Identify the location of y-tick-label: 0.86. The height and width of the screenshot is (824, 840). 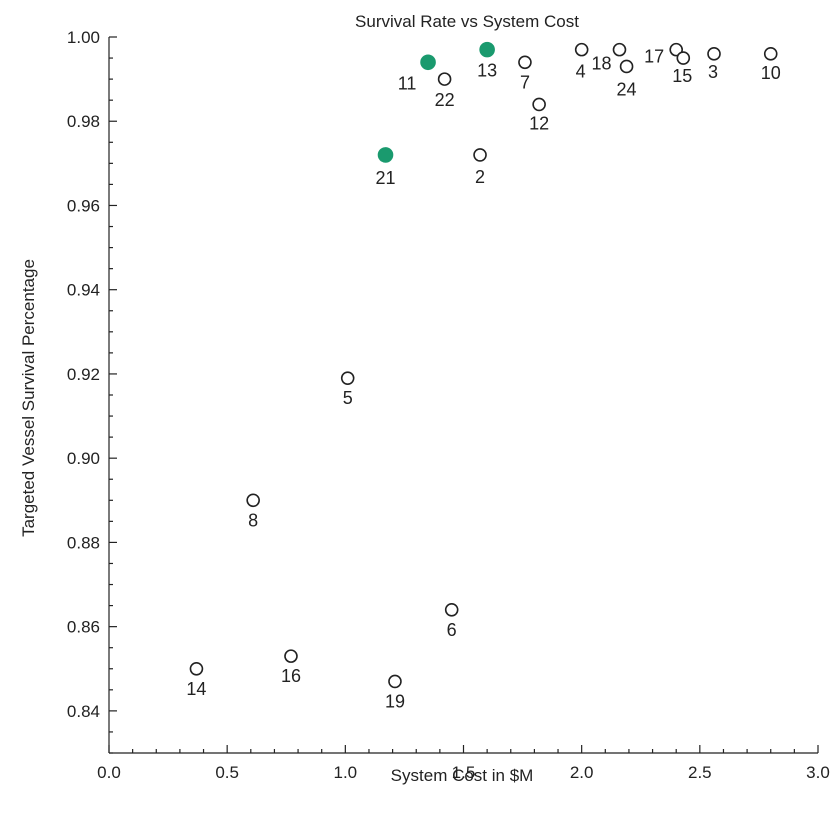
(83, 627).